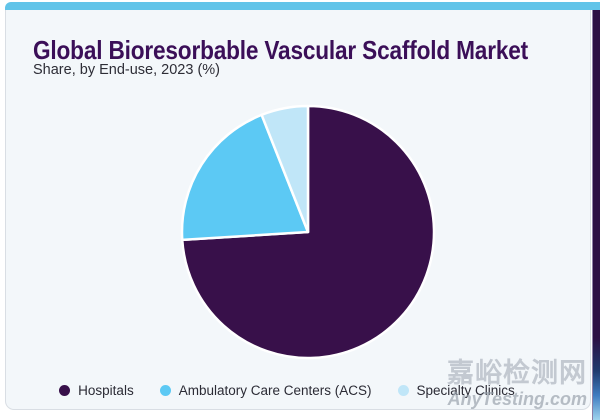  Describe the element at coordinates (285, 169) in the screenshot. I see `pie-slice-specialty-clinics` at that location.